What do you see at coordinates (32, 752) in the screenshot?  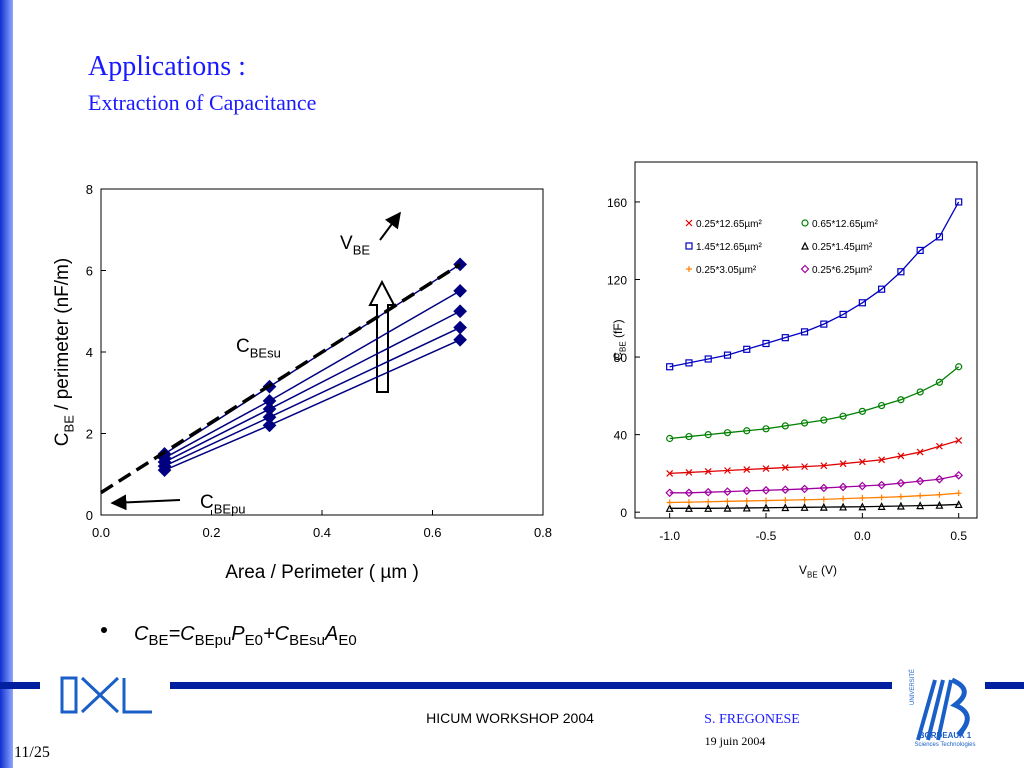 I see `page-number: 11/25` at bounding box center [32, 752].